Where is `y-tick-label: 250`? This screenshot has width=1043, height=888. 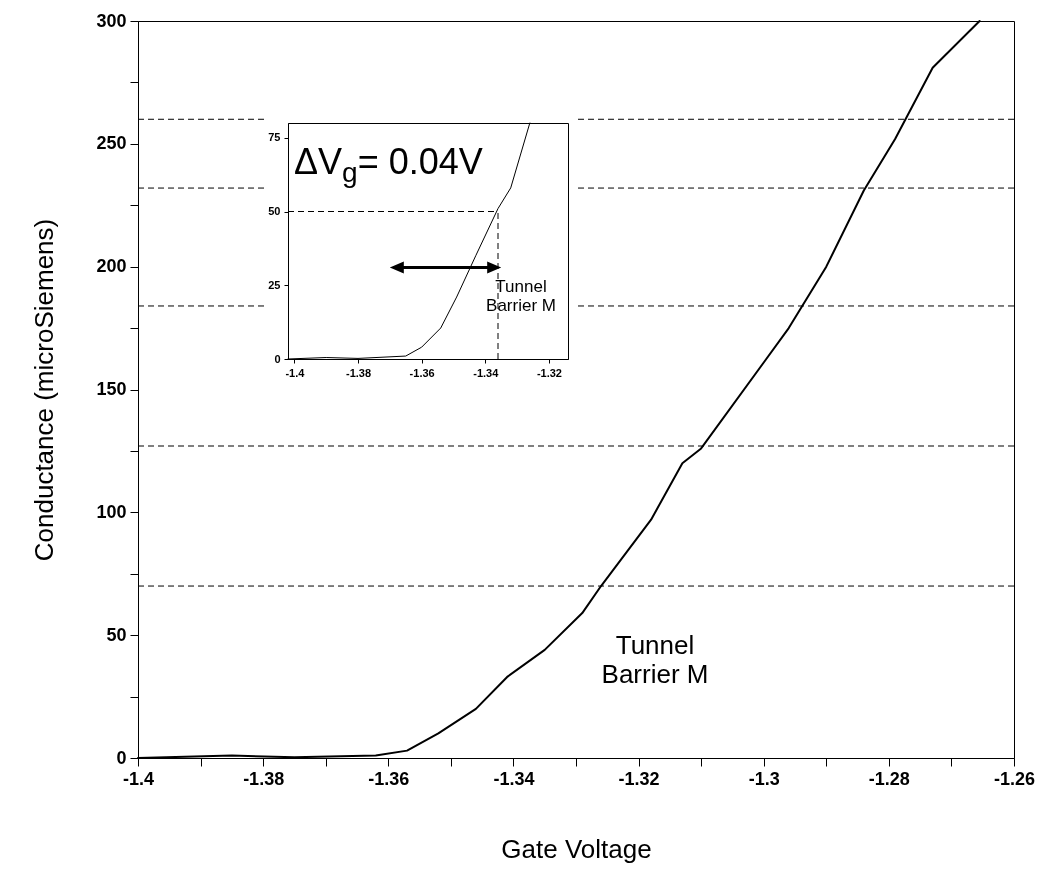
y-tick-label: 250 is located at coordinates (111, 143).